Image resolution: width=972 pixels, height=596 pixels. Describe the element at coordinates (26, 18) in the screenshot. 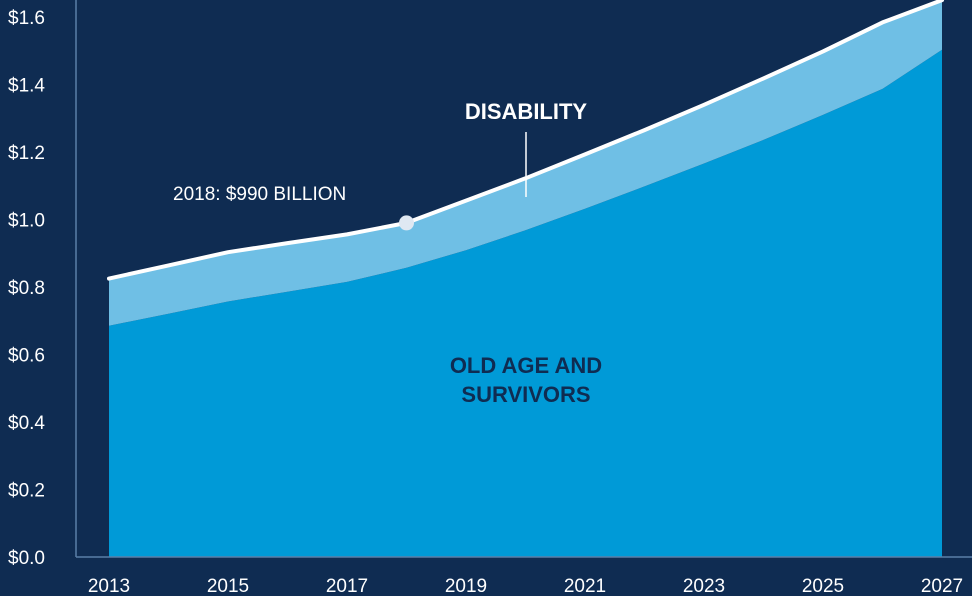

I see `y-tick-label: $1.6` at that location.